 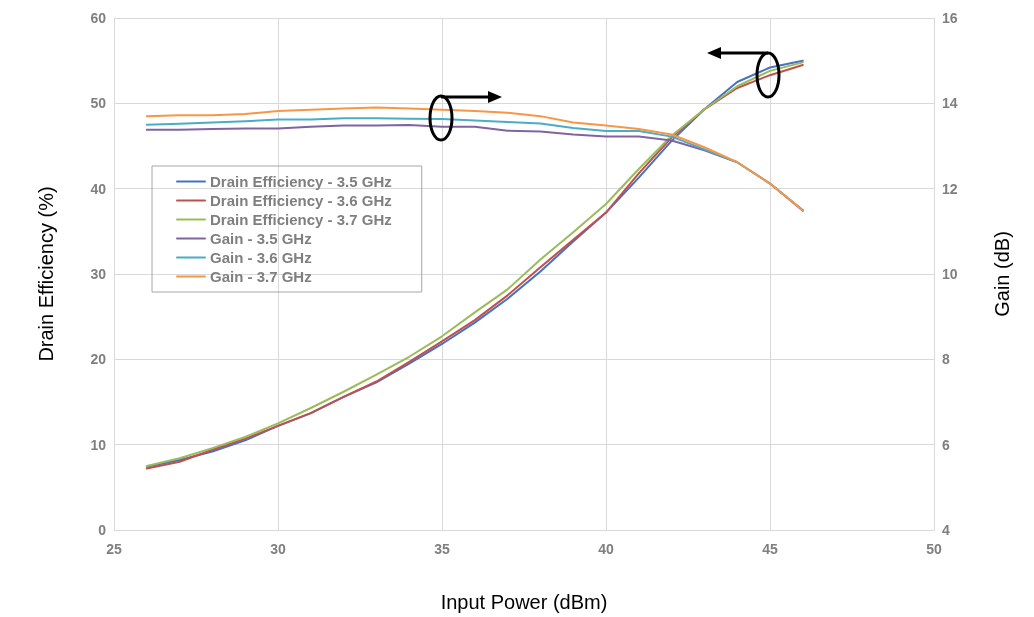 What do you see at coordinates (98, 103) in the screenshot?
I see `y-tick-label: 50` at bounding box center [98, 103].